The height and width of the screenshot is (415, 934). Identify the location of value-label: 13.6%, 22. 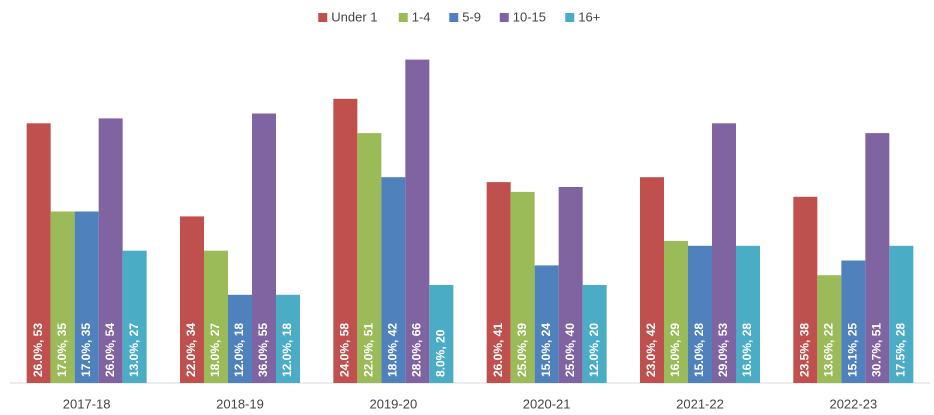
(829, 350).